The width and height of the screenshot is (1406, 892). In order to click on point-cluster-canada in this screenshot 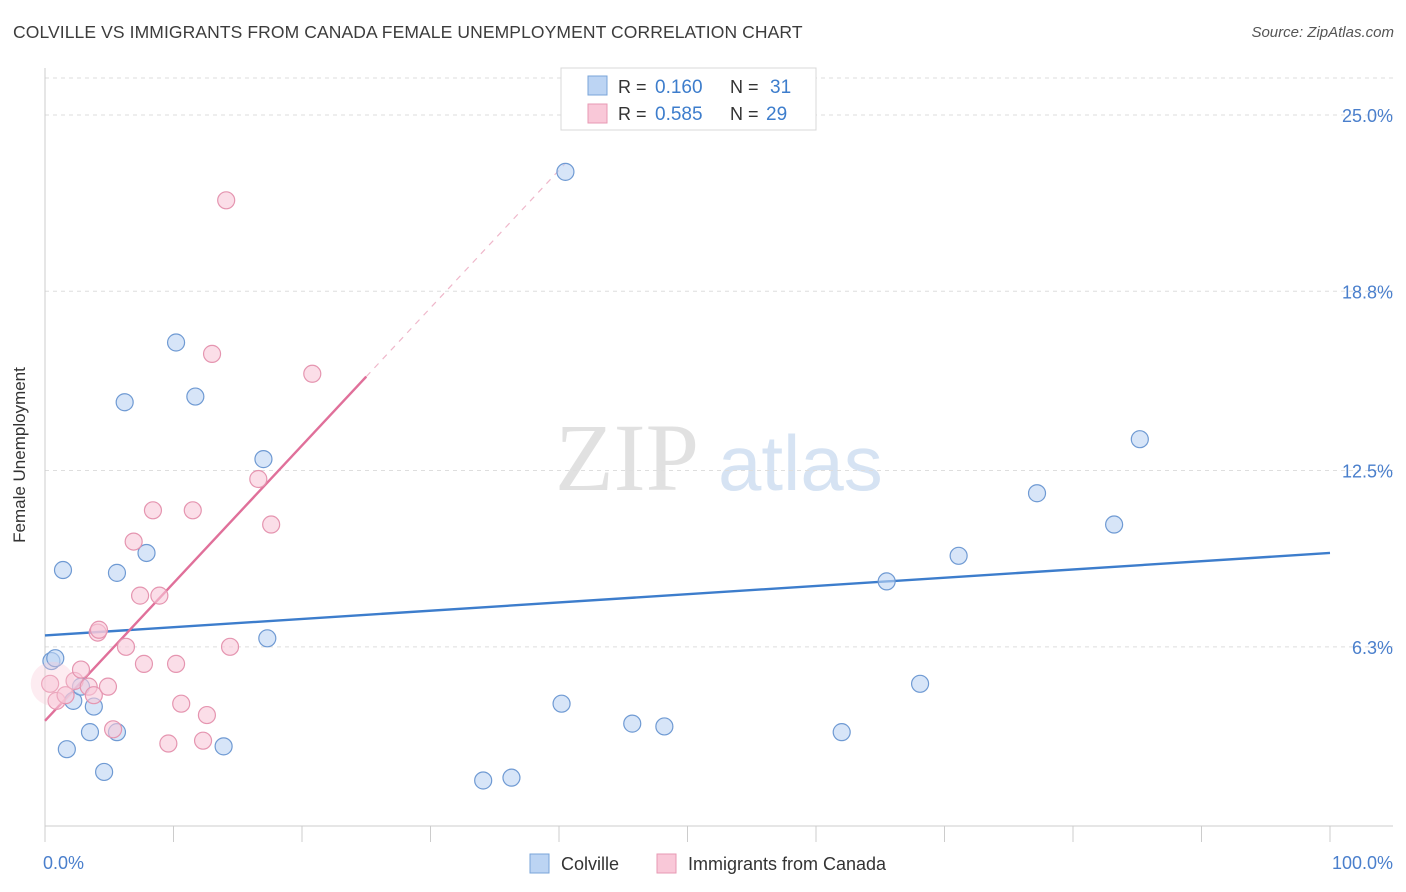, I will do `click(52, 683)`.